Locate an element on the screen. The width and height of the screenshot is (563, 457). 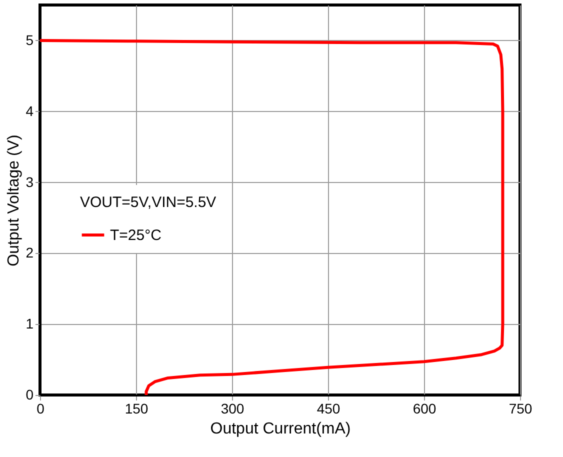
y-axis-title: Output Voltage (V) is located at coordinates (14, 200).